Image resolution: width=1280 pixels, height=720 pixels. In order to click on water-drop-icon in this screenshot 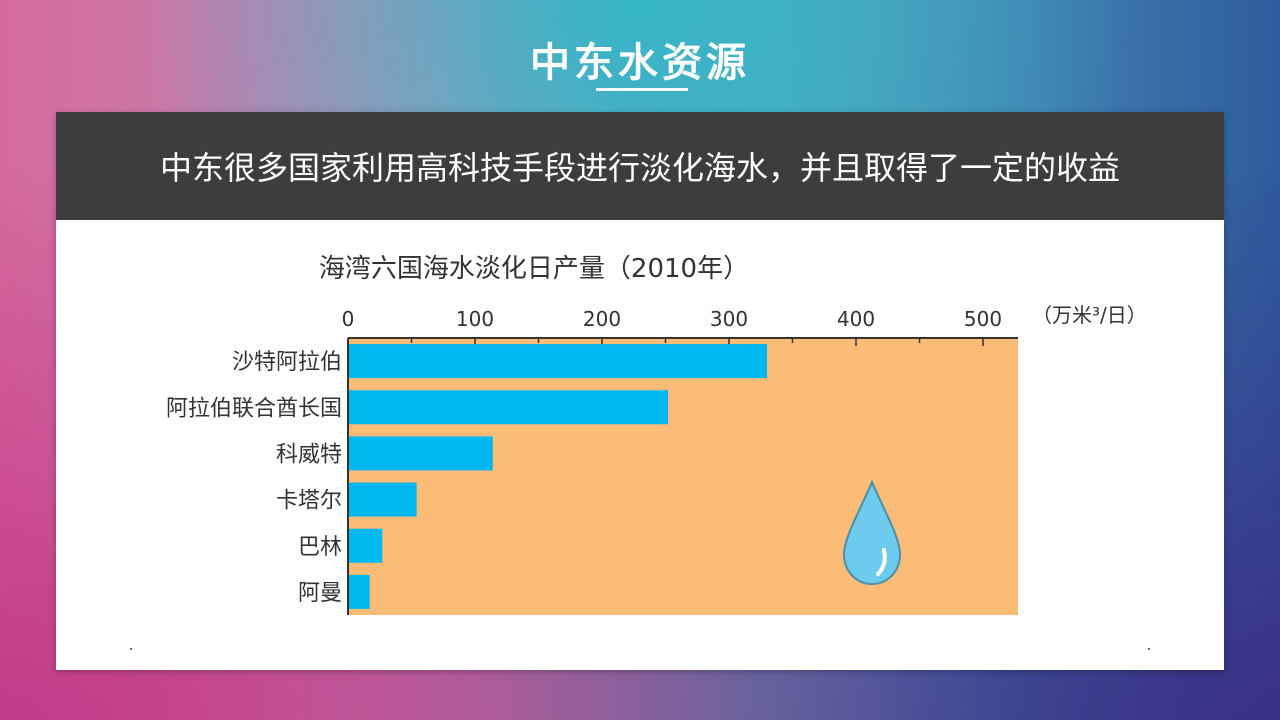, I will do `click(872, 532)`.